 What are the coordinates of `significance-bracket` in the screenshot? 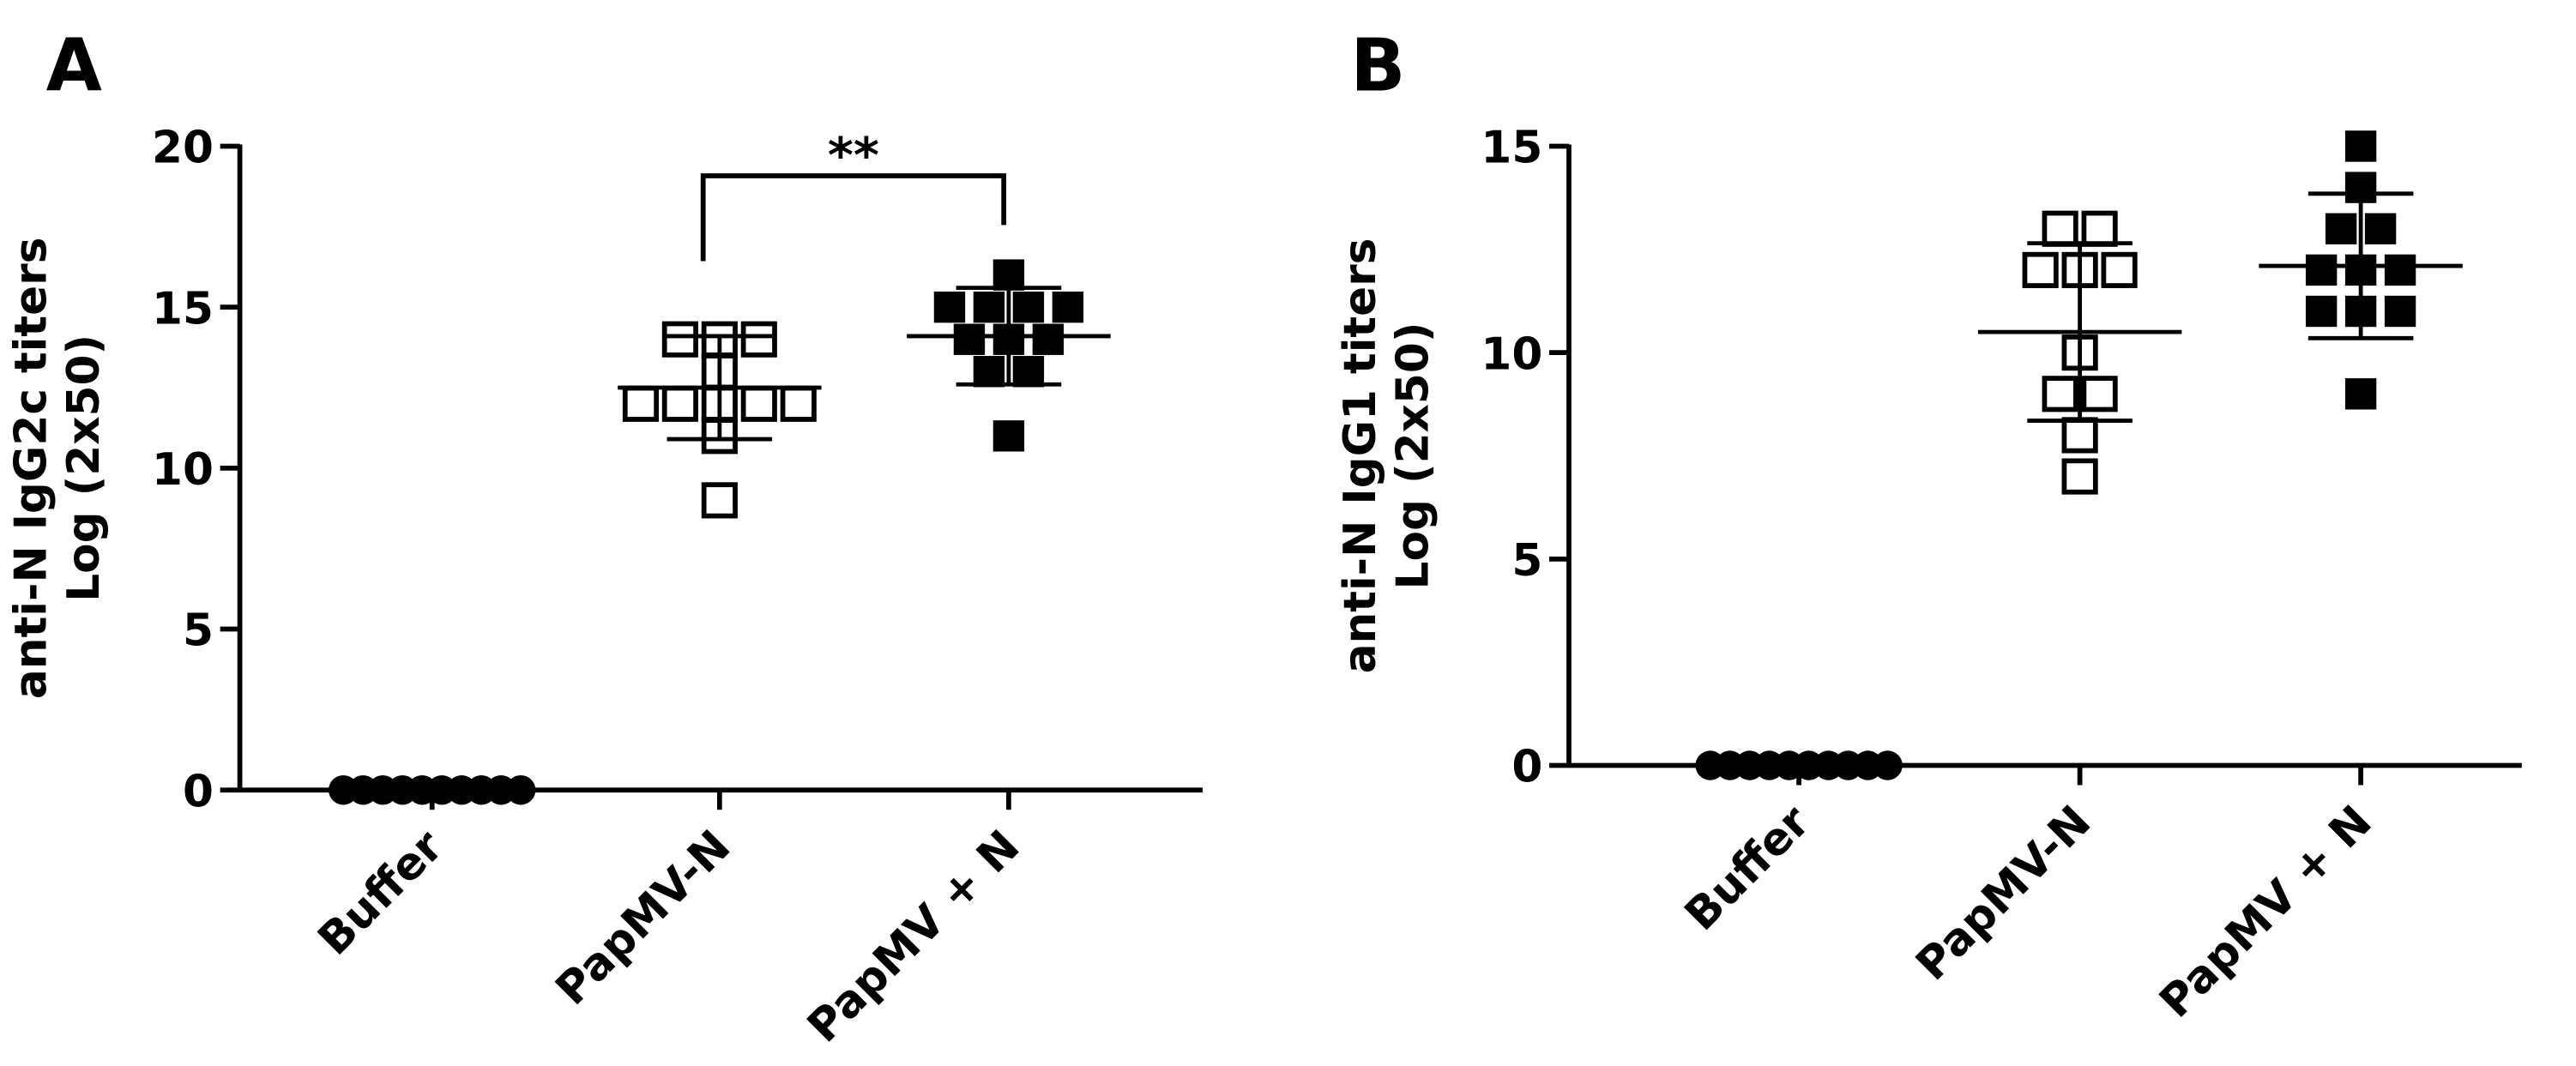 It's located at (853, 217).